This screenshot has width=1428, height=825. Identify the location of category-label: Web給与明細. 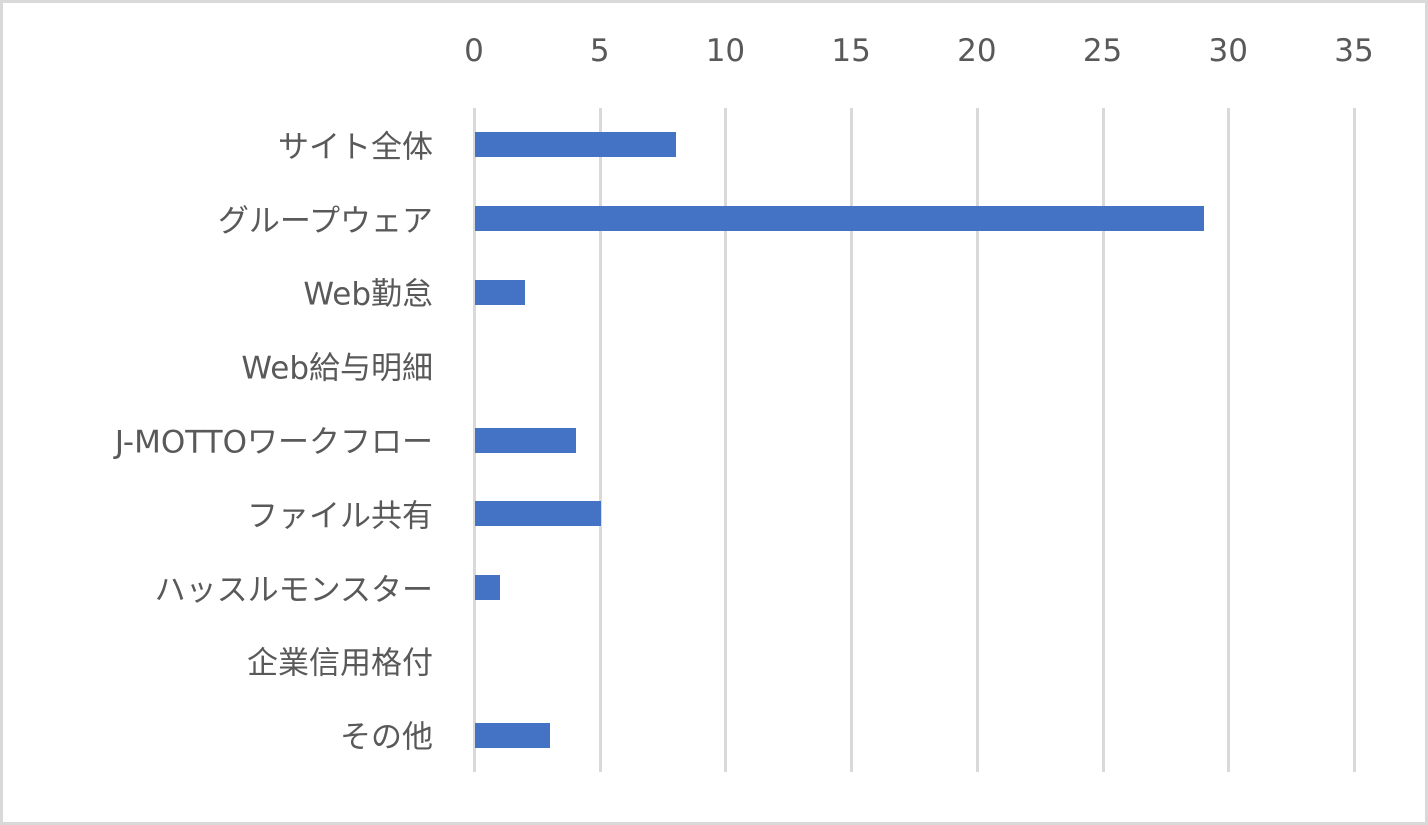
(337, 368).